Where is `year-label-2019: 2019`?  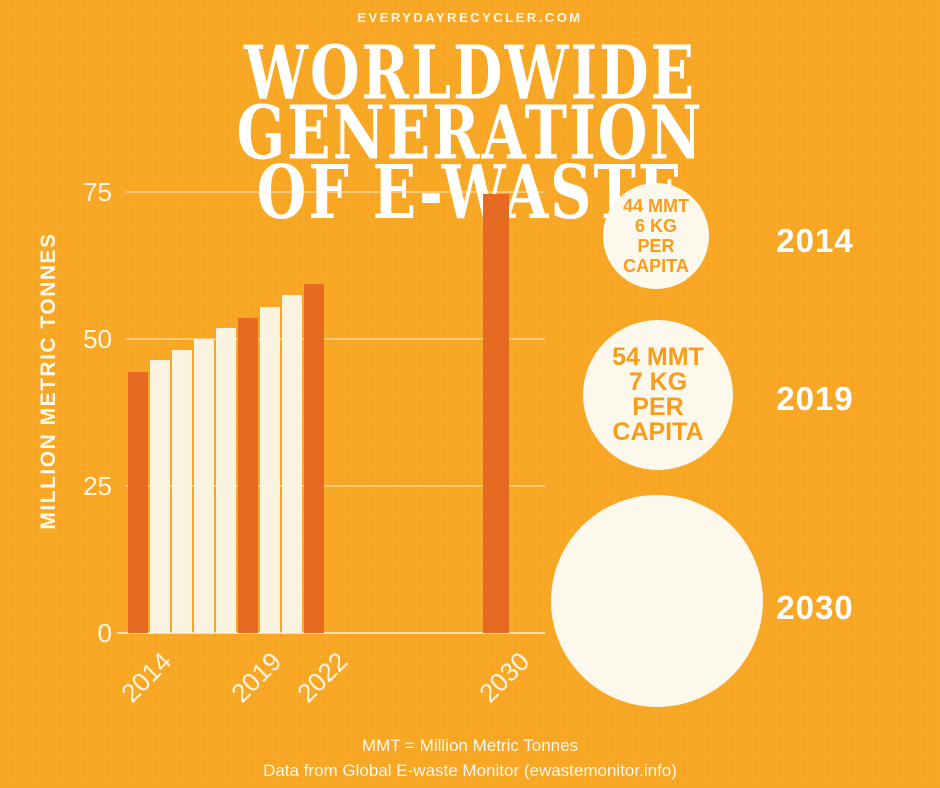
year-label-2019: 2019 is located at coordinates (815, 398).